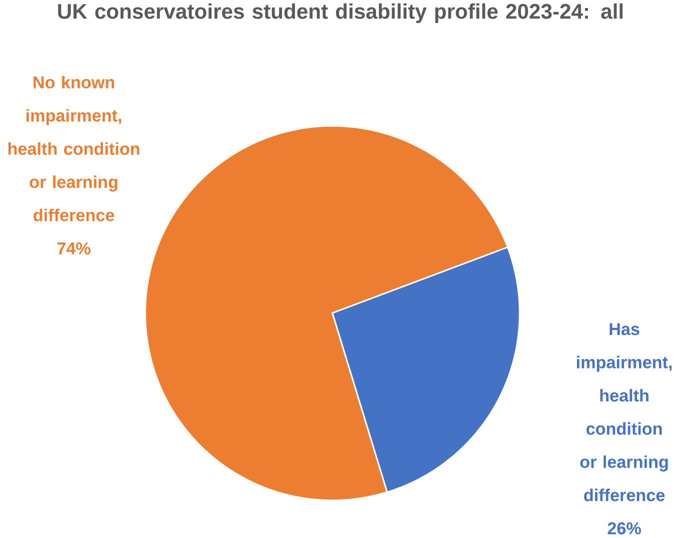 The height and width of the screenshot is (538, 687). Describe the element at coordinates (73, 248) in the screenshot. I see `data-label: 74%` at that location.